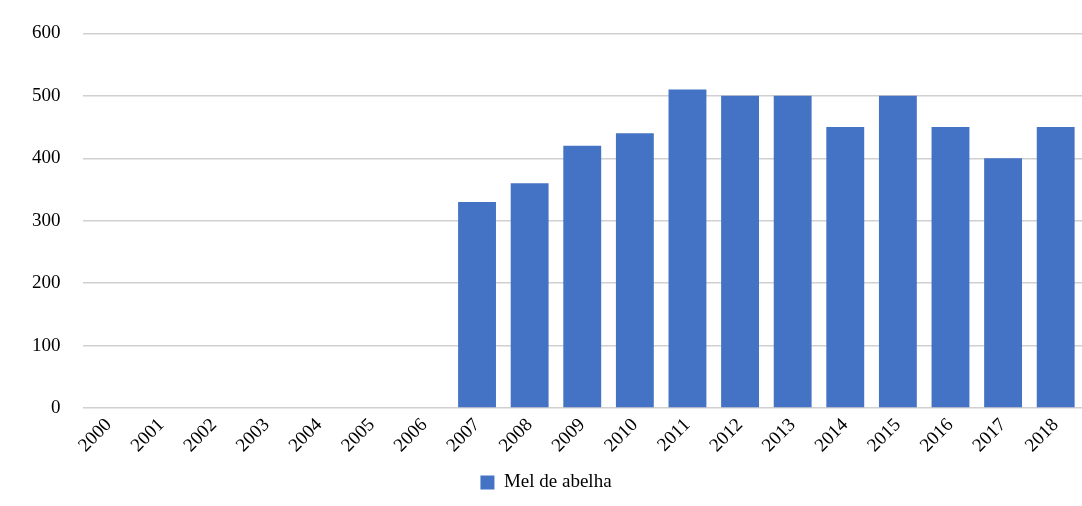  Describe the element at coordinates (46, 32) in the screenshot. I see `y-tick-label: 600` at that location.